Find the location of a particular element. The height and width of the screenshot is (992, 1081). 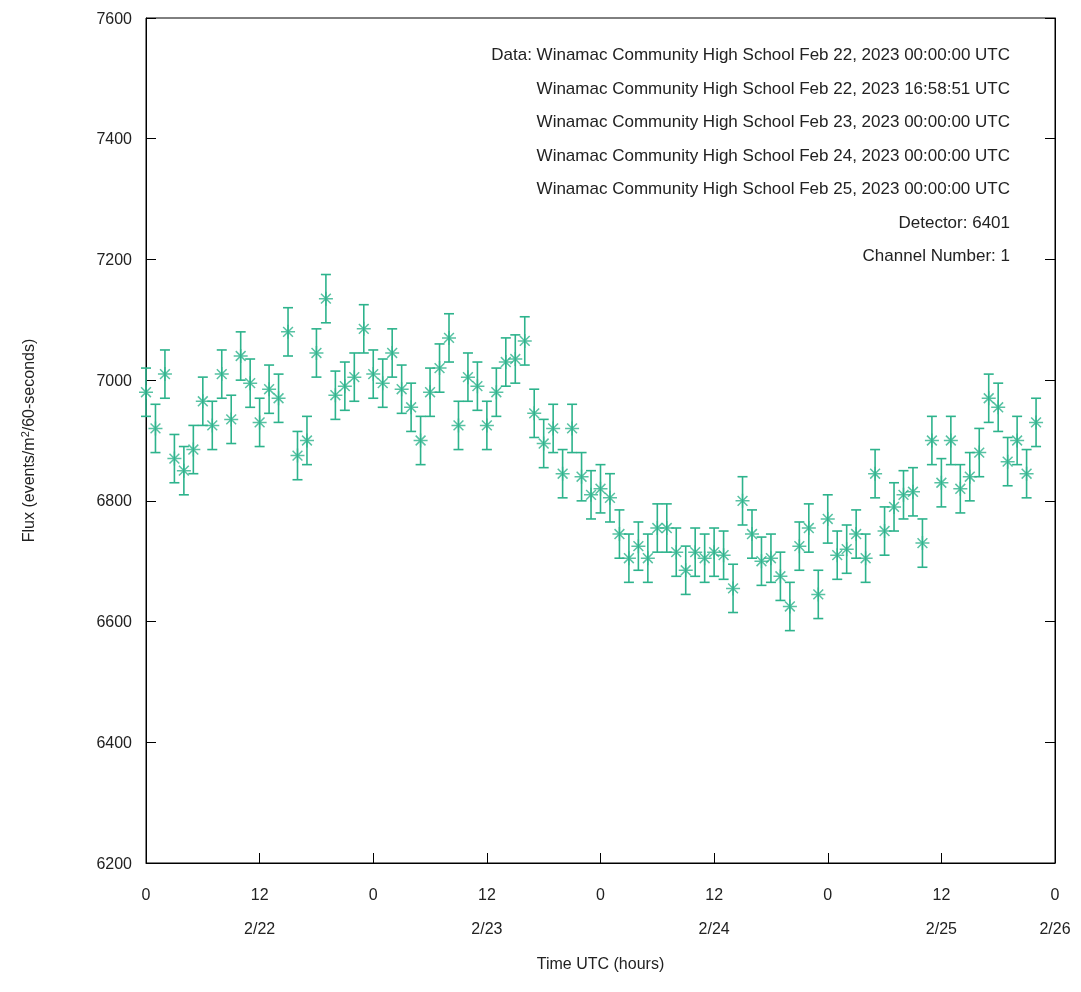

x-tick-label: 12 2/22 is located at coordinates (260, 911).